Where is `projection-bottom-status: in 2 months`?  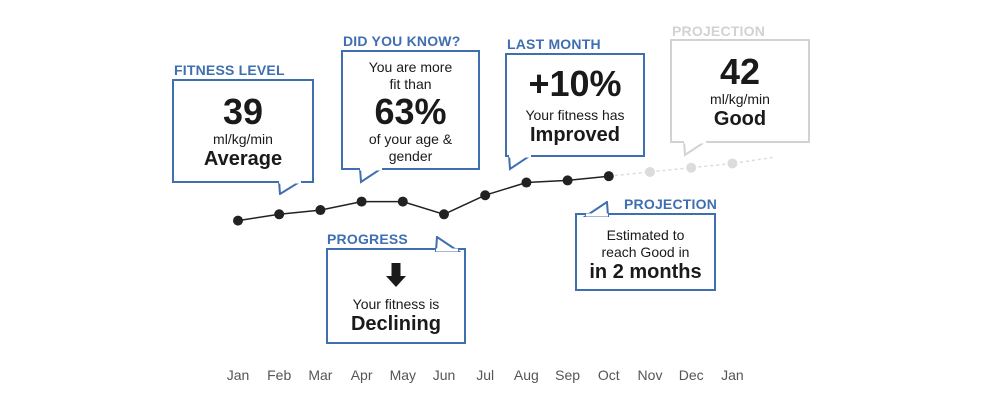
projection-bottom-status: in 2 months is located at coordinates (645, 272).